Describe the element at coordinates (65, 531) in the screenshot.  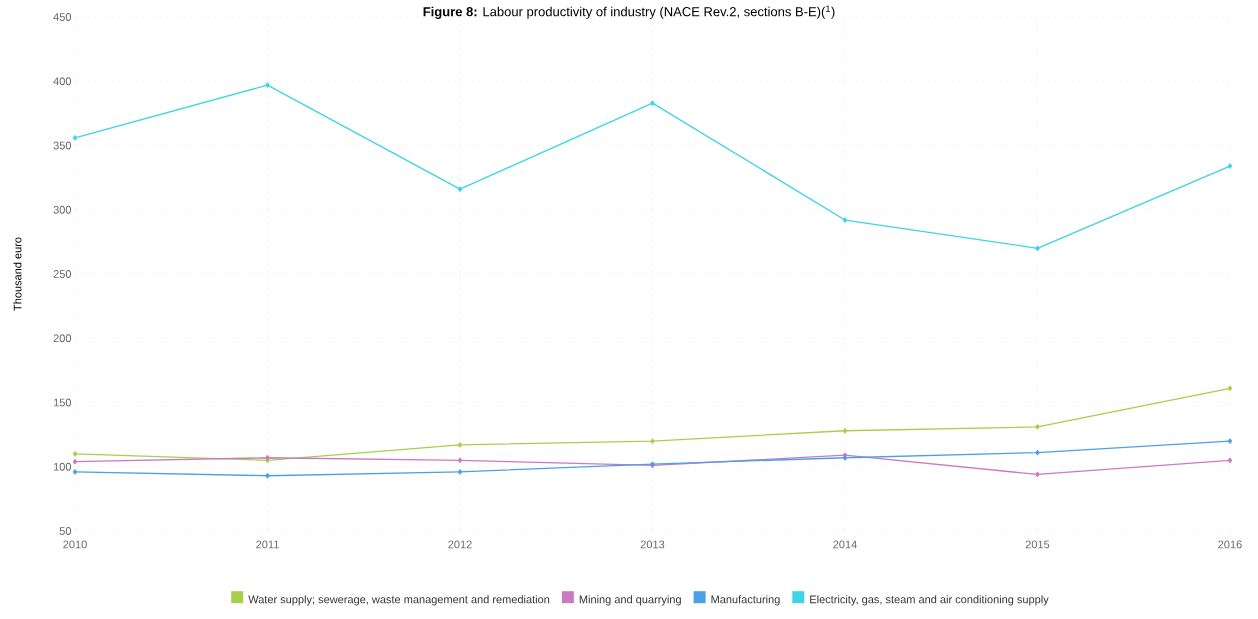
I see `y-tick-label: 50` at that location.